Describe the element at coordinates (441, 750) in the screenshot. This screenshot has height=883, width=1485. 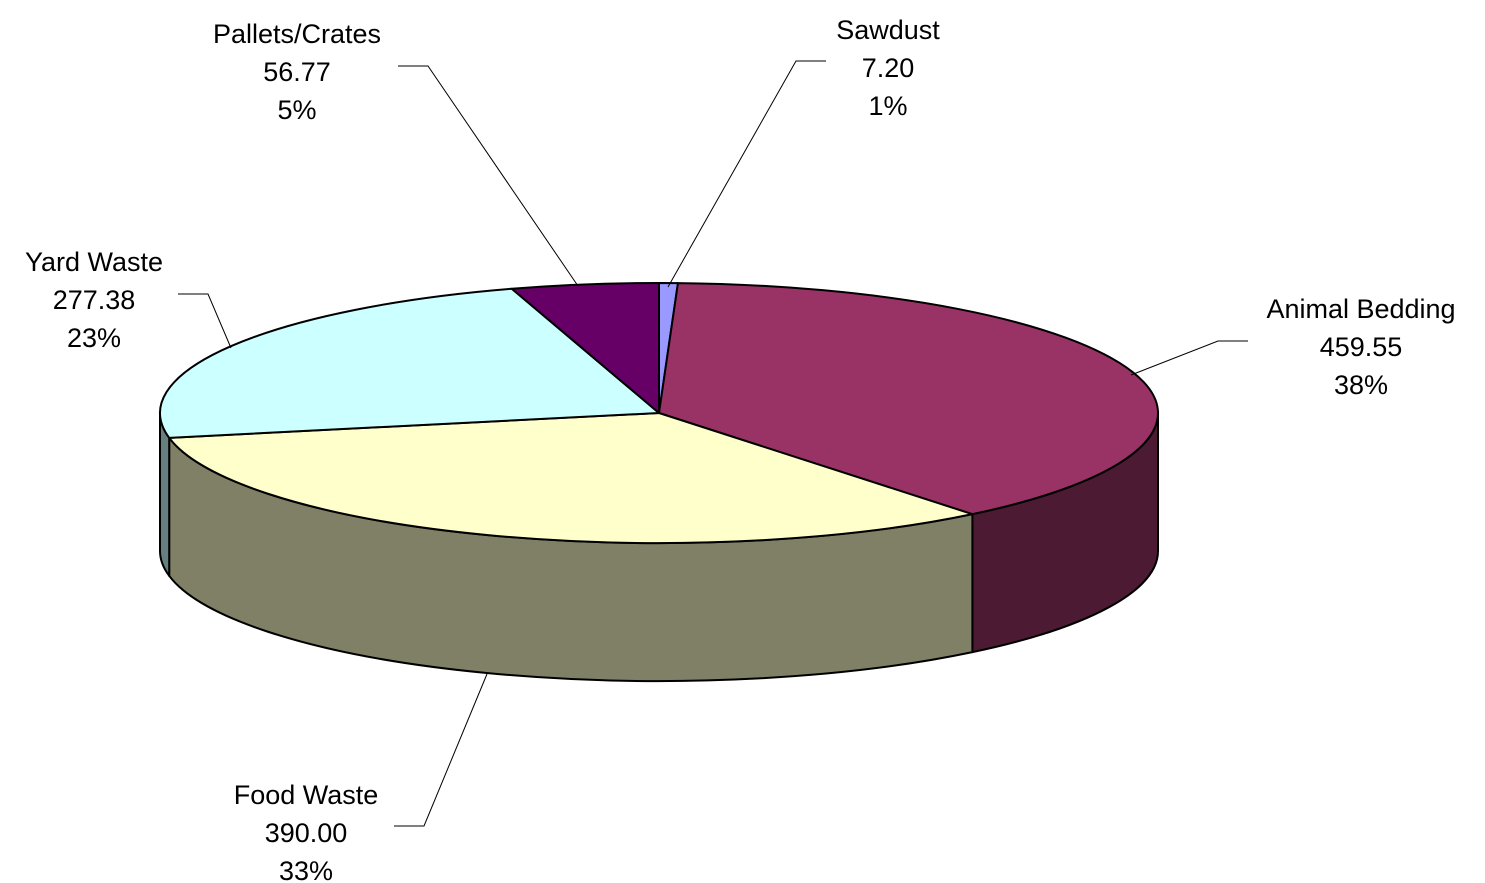
I see `leader-line-food-waste` at that location.